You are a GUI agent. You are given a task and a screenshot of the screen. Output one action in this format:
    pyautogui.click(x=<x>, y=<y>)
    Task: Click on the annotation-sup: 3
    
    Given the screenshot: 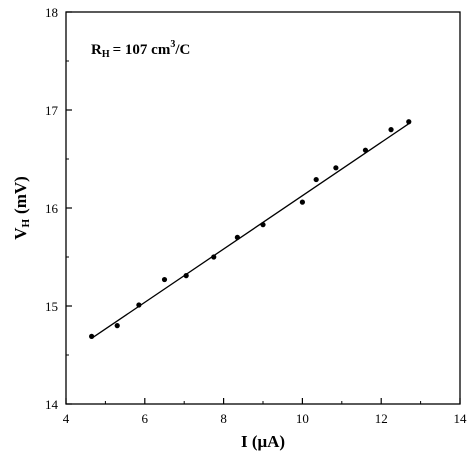 What is the action you would take?
    pyautogui.click(x=172, y=44)
    